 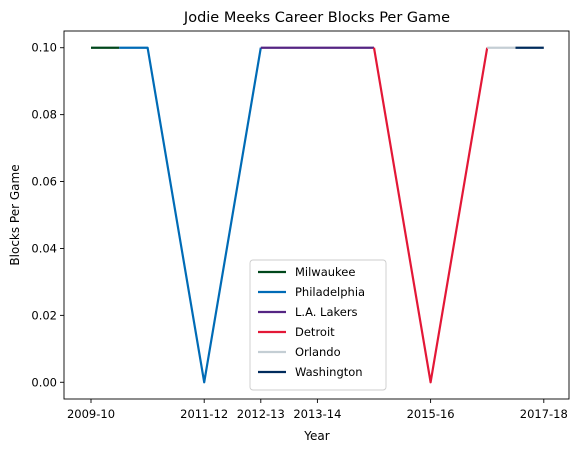 What do you see at coordinates (316, 18) in the screenshot?
I see `chart-title: Jodie Meeks Career Blocks Per Game` at bounding box center [316, 18].